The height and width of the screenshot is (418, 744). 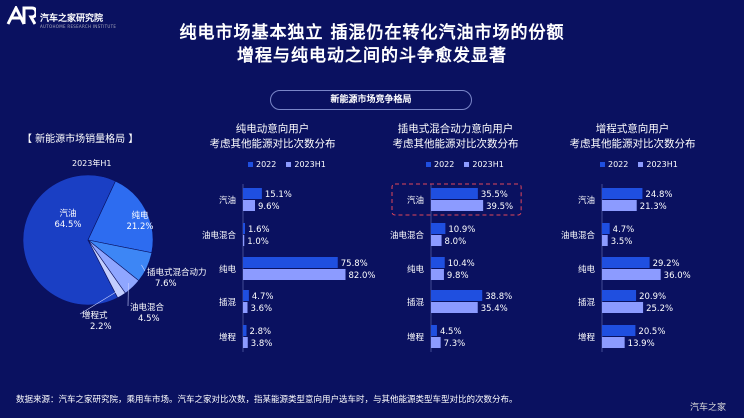 What do you see at coordinates (139, 227) in the screenshot?
I see `pie-slice-value-1: 21.2%` at bounding box center [139, 227].